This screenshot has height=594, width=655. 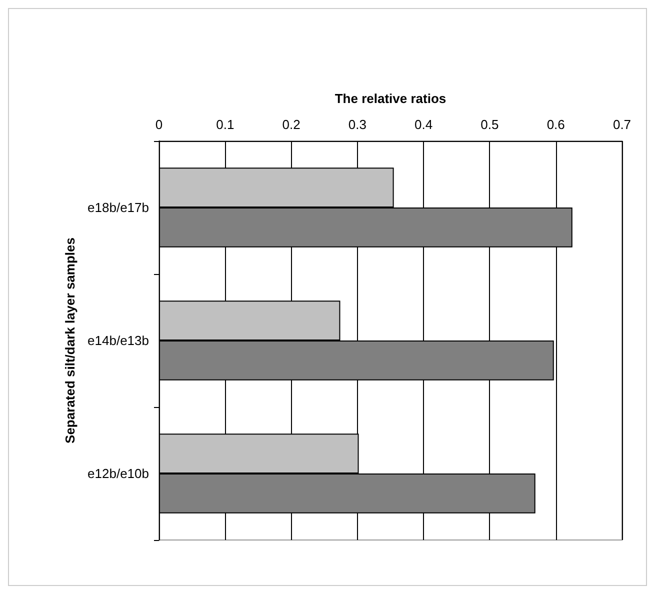 What do you see at coordinates (555, 124) in the screenshot?
I see `x-tick-label: 0.6` at bounding box center [555, 124].